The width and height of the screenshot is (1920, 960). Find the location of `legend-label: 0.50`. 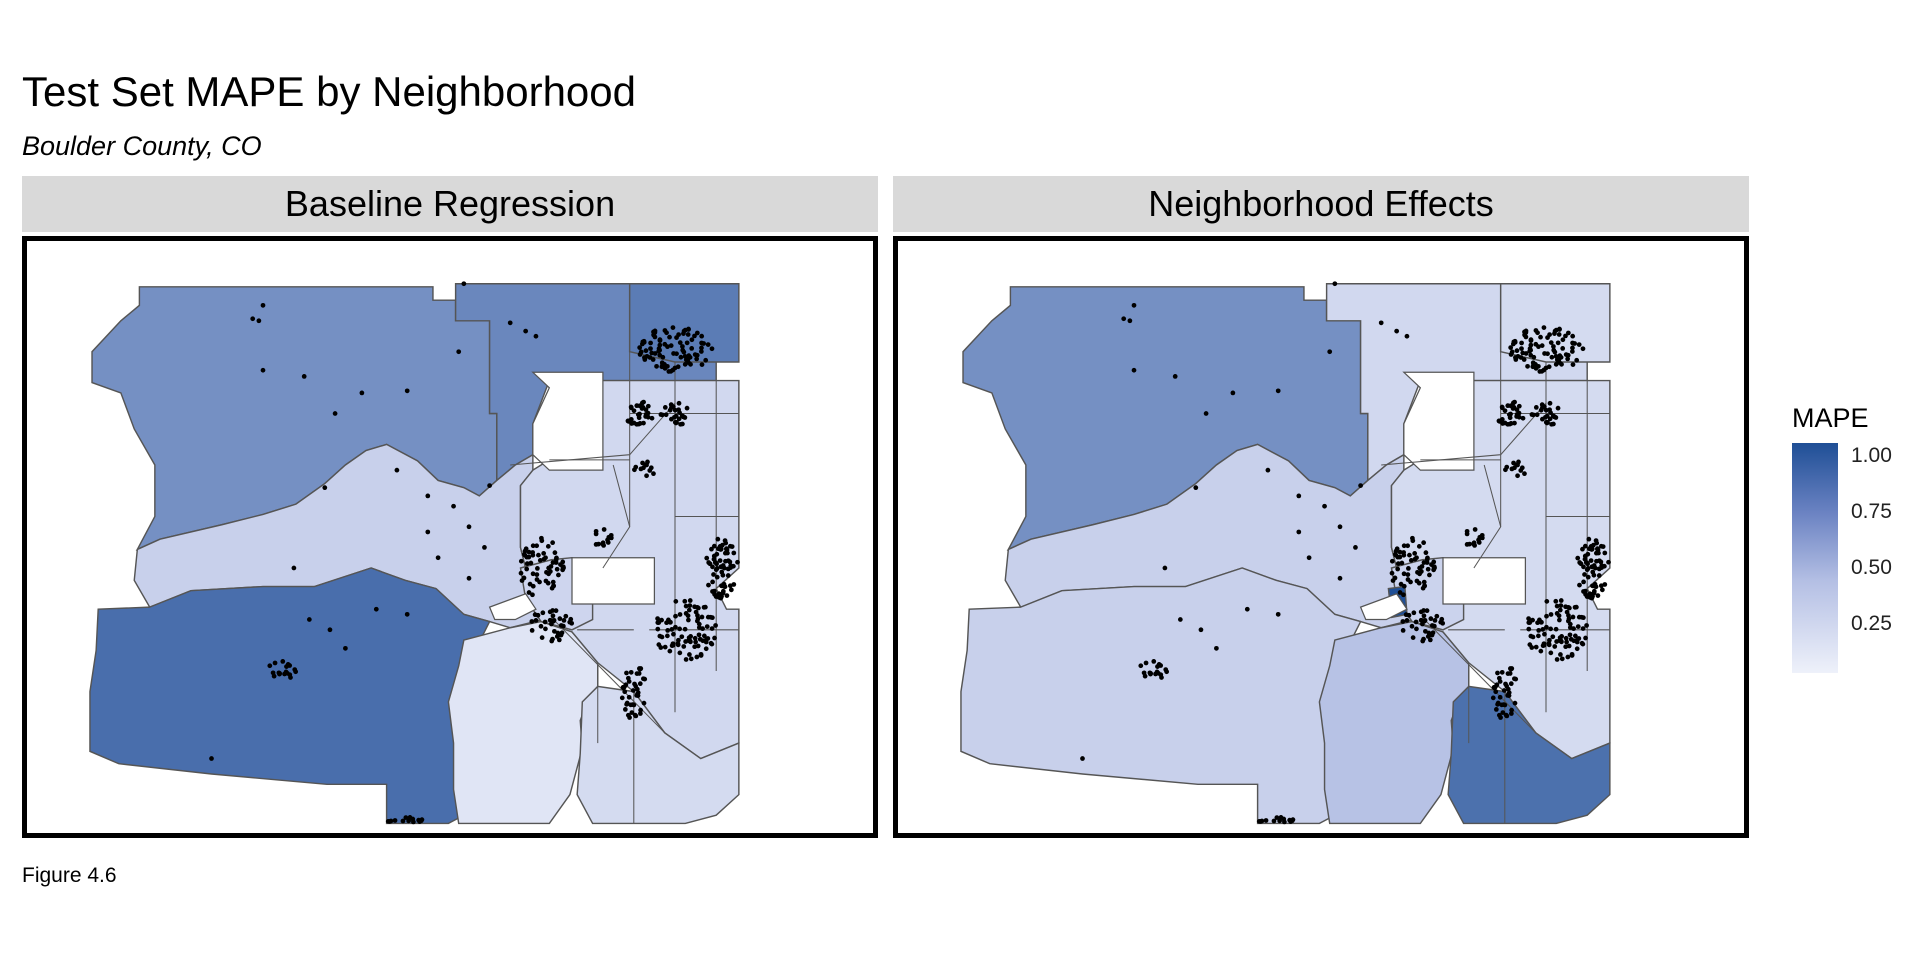

legend-label: 0.50 is located at coordinates (1871, 567).